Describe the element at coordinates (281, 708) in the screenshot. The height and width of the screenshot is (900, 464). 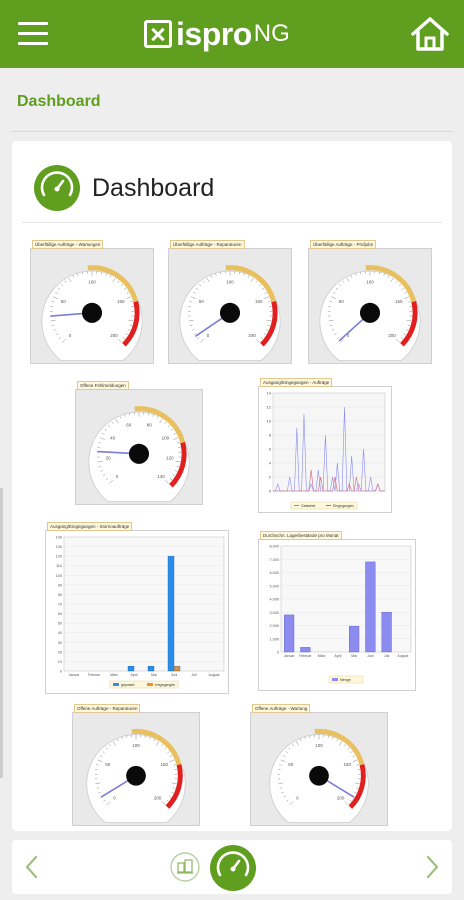
I see `gauge-title: Offene Aufträge - Wartung` at that location.